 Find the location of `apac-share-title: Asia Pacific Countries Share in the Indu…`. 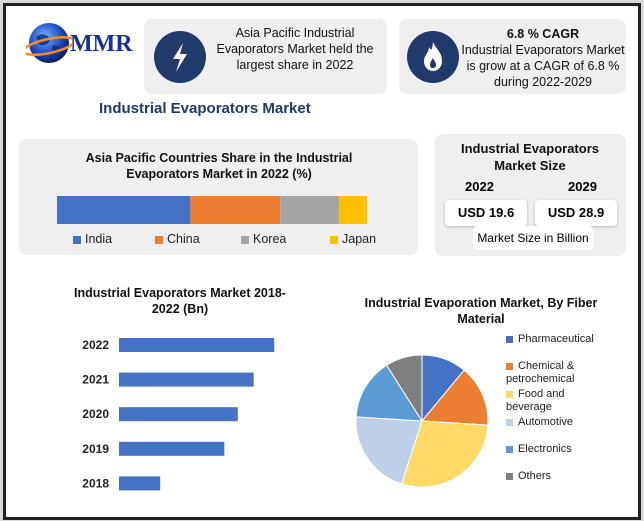

apac-share-title: Asia Pacific Countries Share in the Indu… is located at coordinates (219, 166).